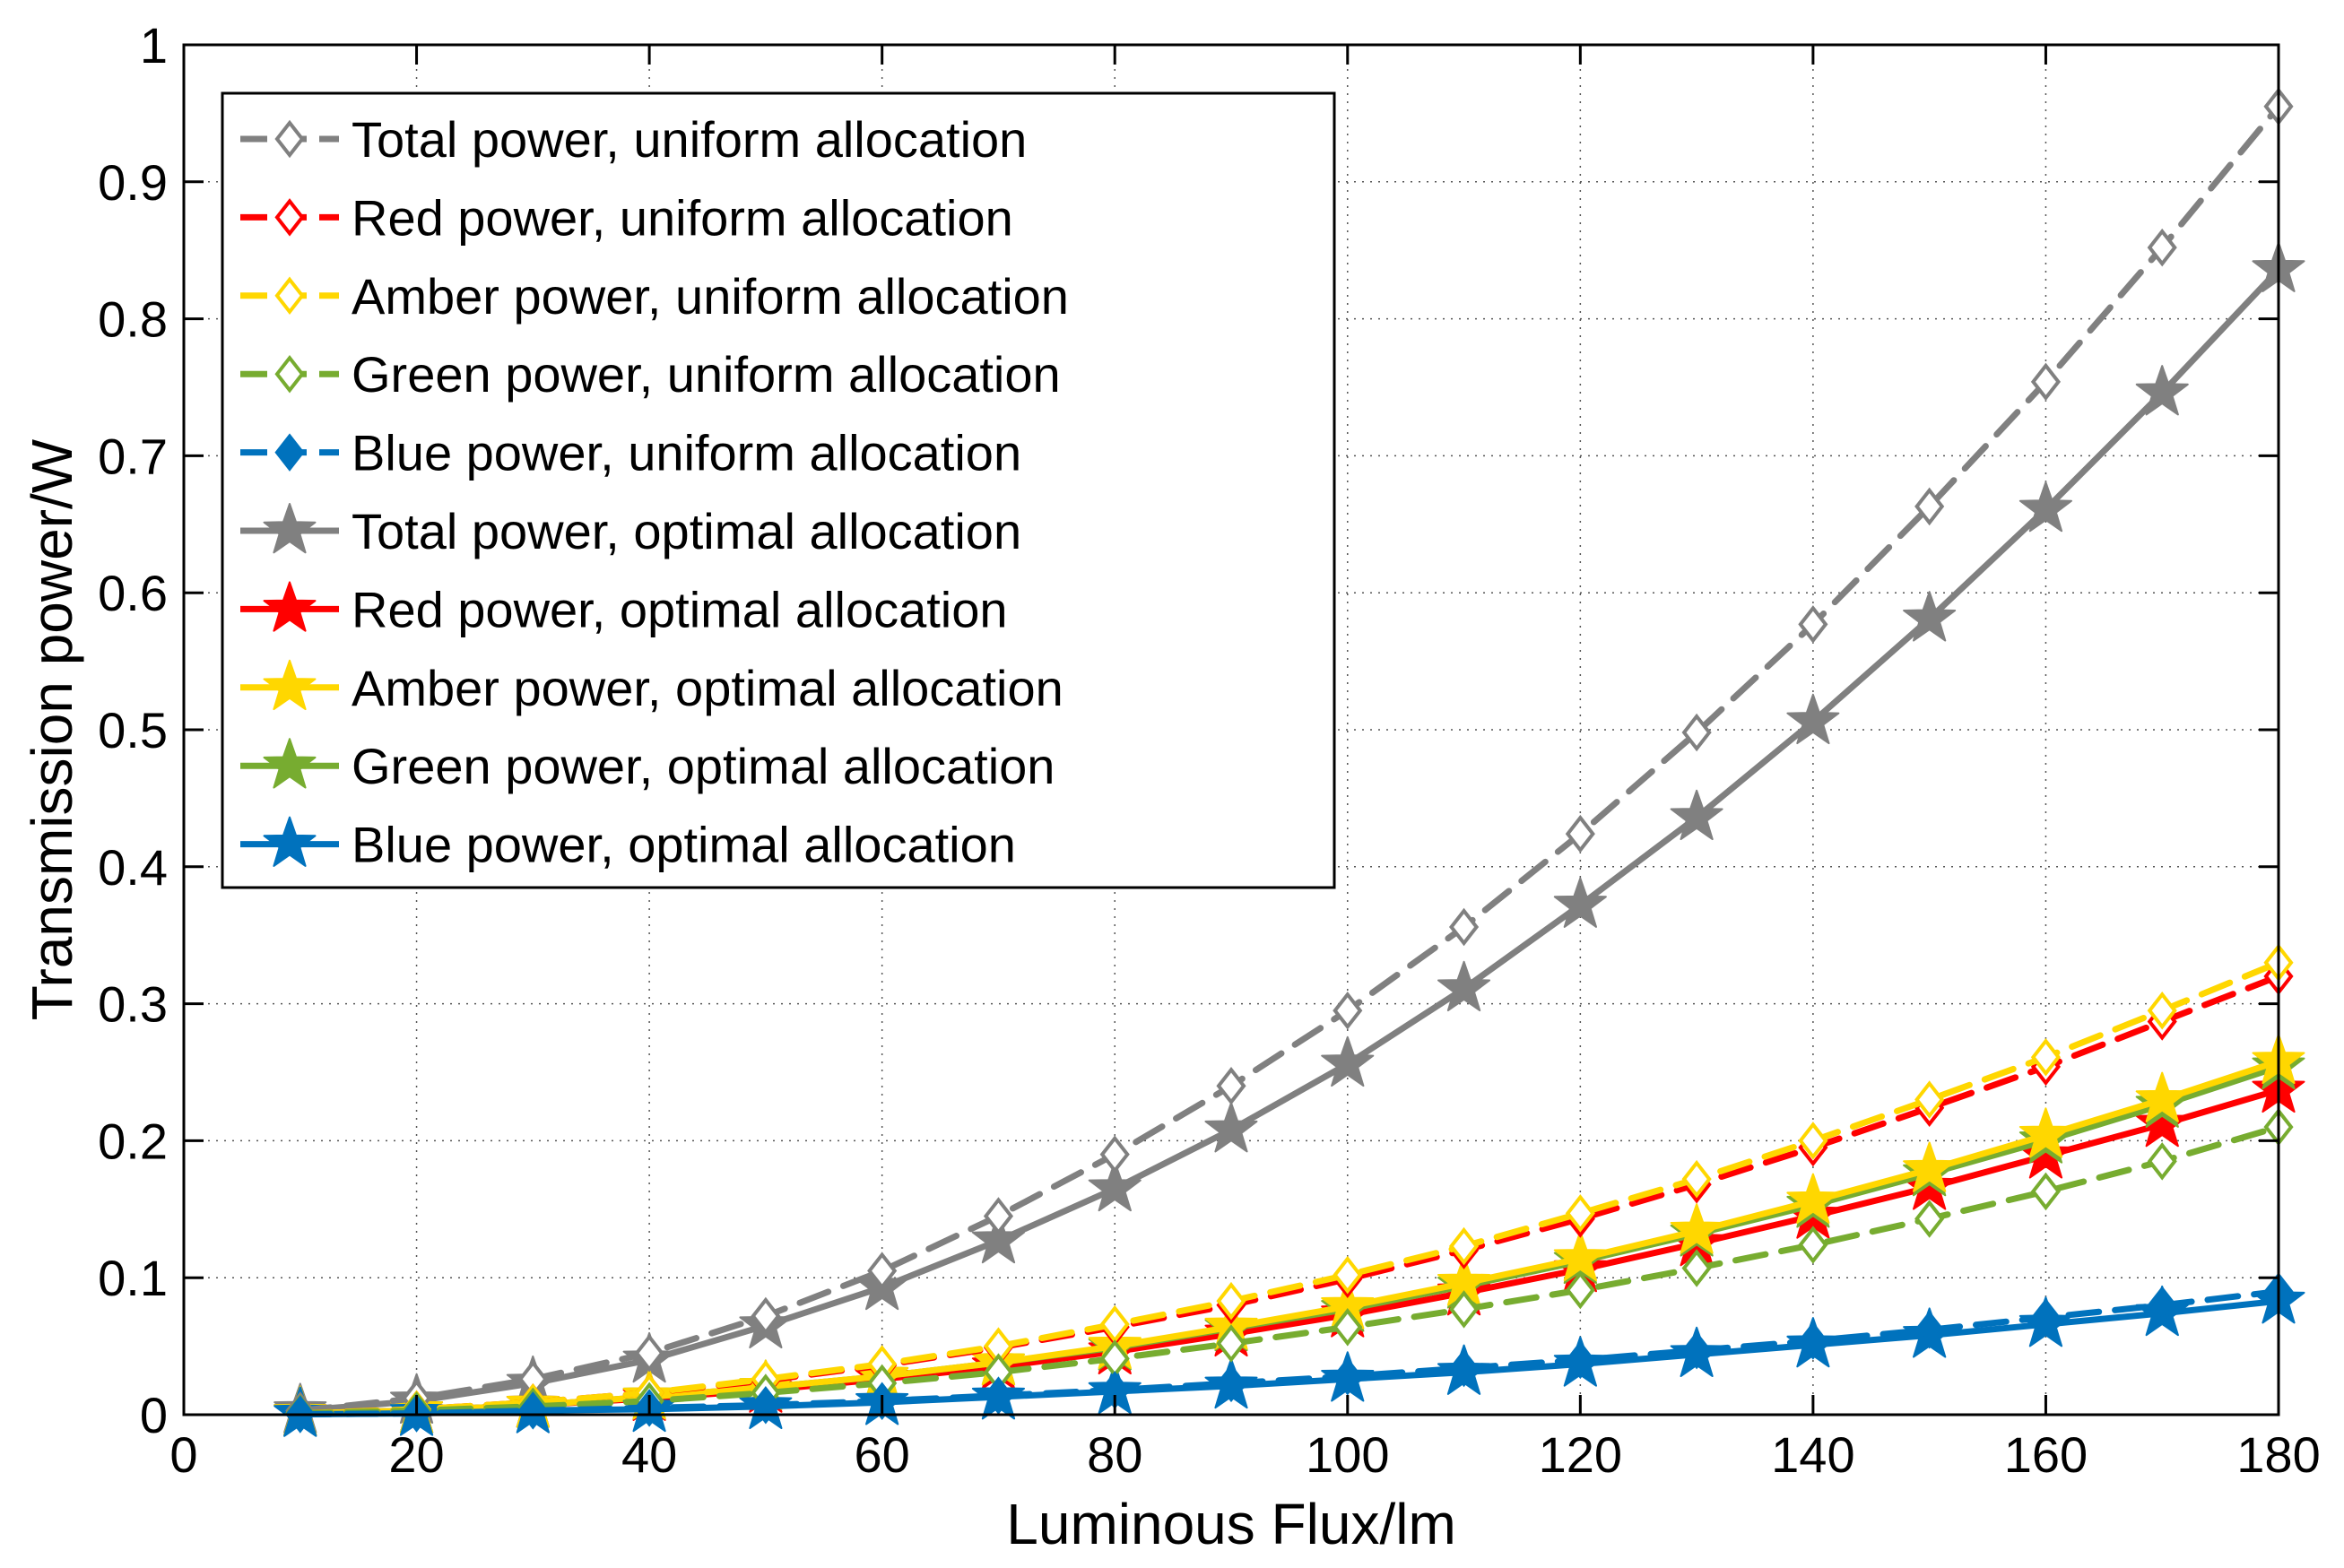 This screenshot has height=1568, width=2344. Describe the element at coordinates (655, 296) in the screenshot. I see `legend-item: Amber power, uniform allocation` at that location.